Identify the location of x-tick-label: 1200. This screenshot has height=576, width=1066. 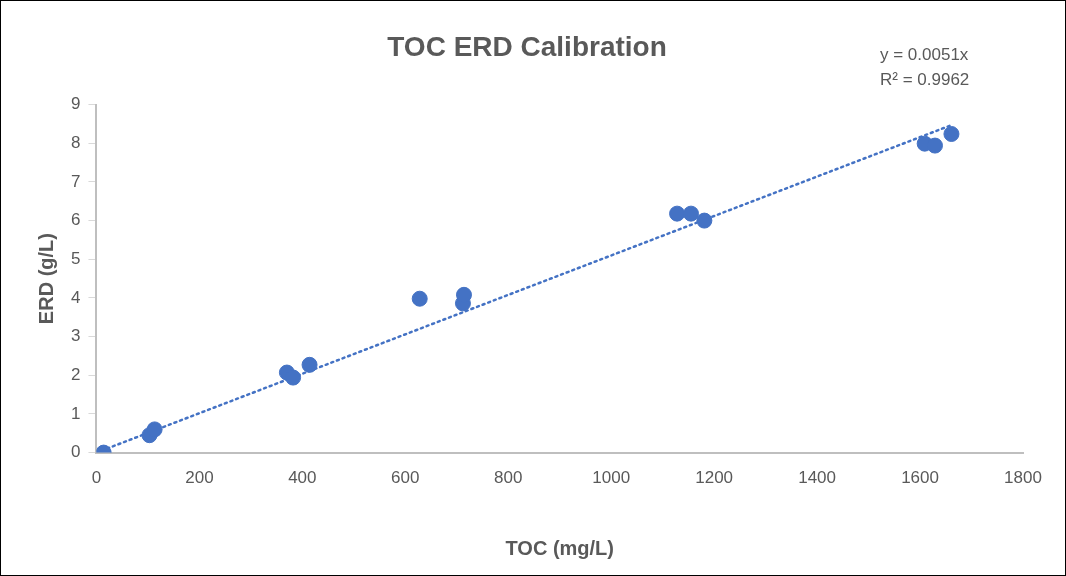
(714, 478).